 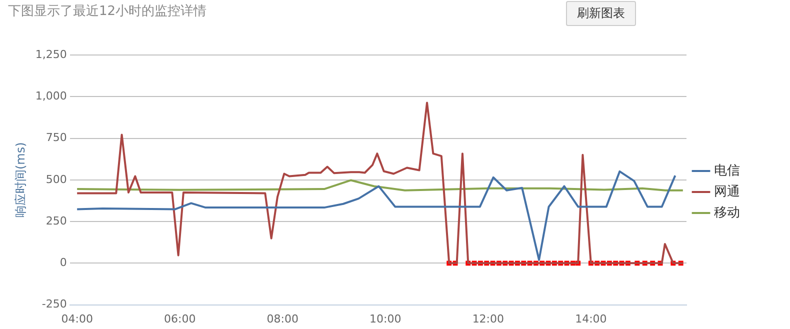 What do you see at coordinates (601, 13) in the screenshot?
I see `refresh-button: 刷新图表` at bounding box center [601, 13].